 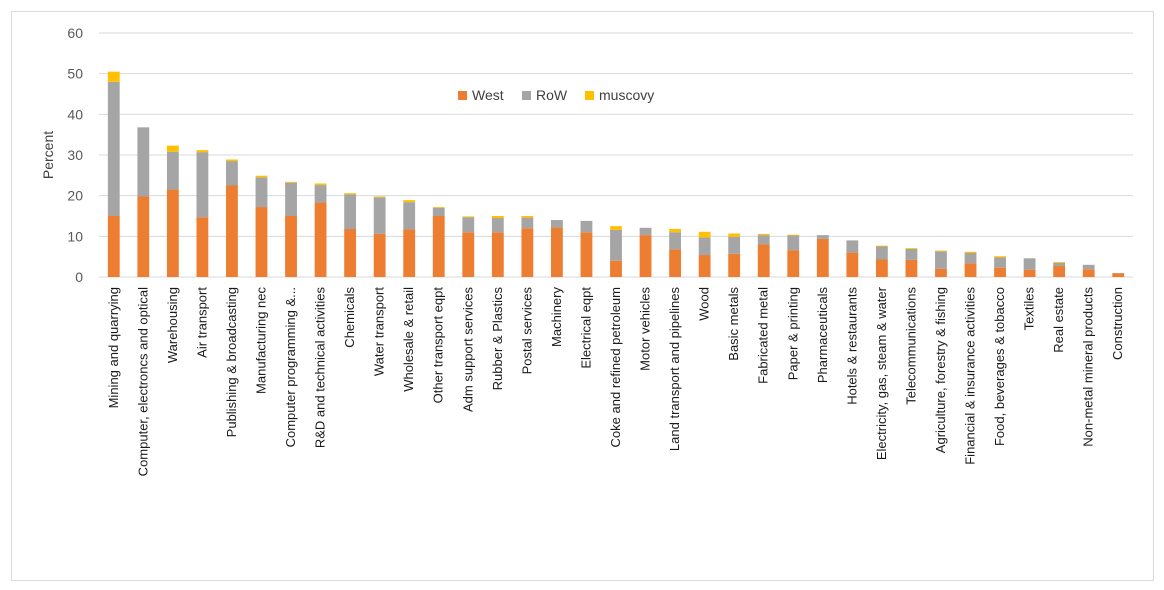 What do you see at coordinates (526, 95) in the screenshot?
I see `legend-swatch-row` at bounding box center [526, 95].